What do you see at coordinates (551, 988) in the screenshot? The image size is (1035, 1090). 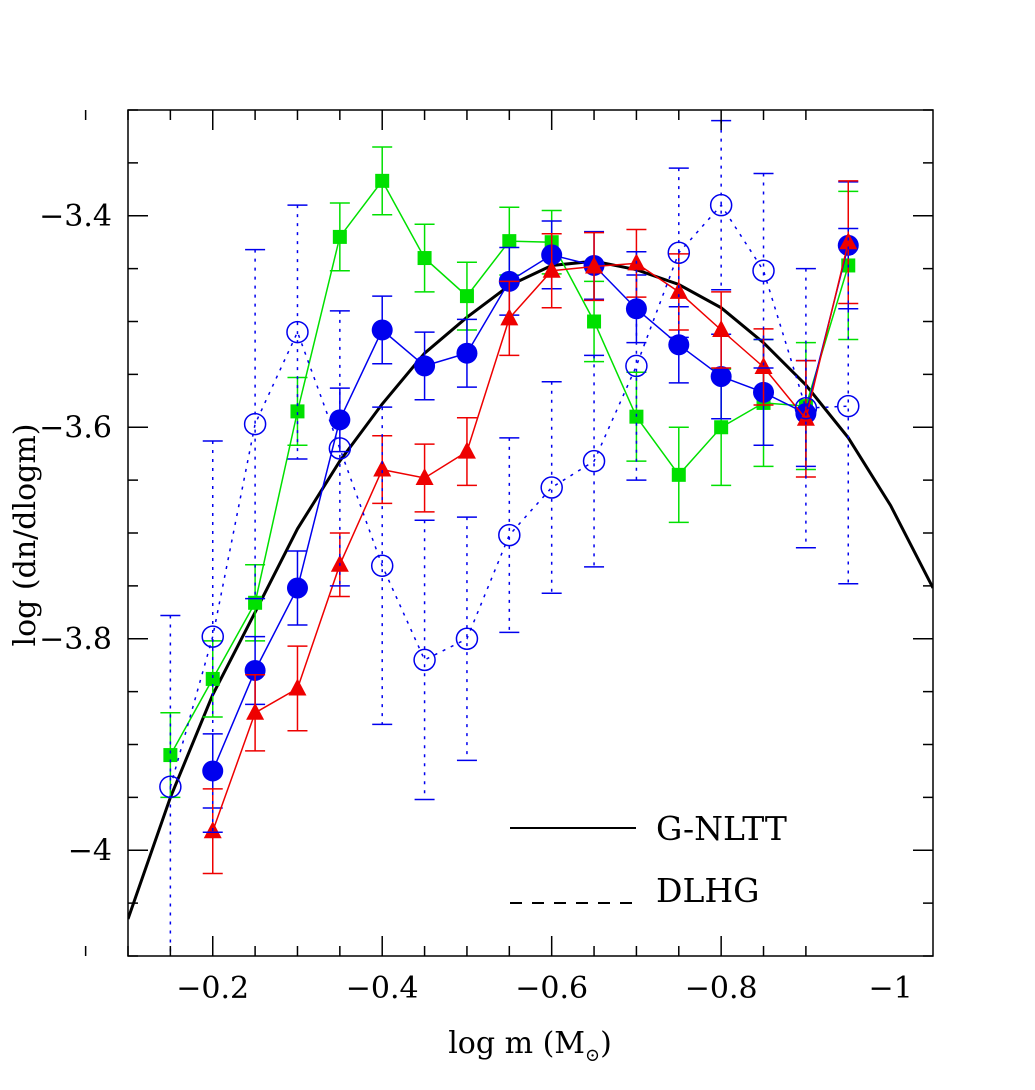 I see `x-tick-label: −0.6` at bounding box center [551, 988].